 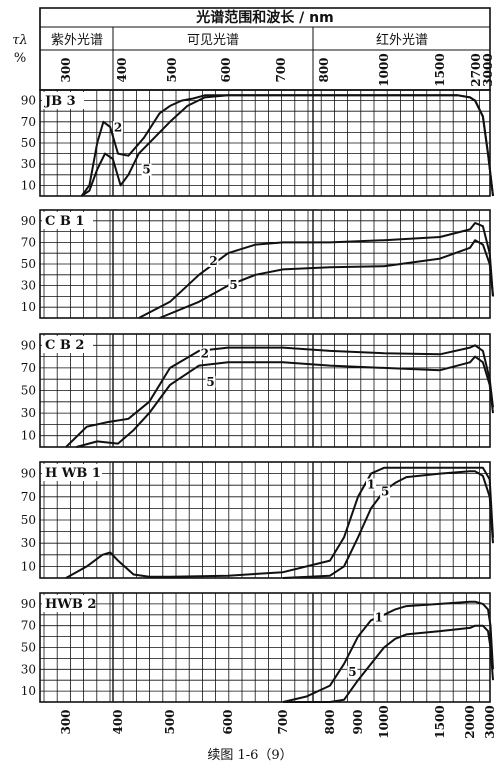 I want to click on chart-title: 光谱范围和波长 / nm, so click(x=264, y=17).